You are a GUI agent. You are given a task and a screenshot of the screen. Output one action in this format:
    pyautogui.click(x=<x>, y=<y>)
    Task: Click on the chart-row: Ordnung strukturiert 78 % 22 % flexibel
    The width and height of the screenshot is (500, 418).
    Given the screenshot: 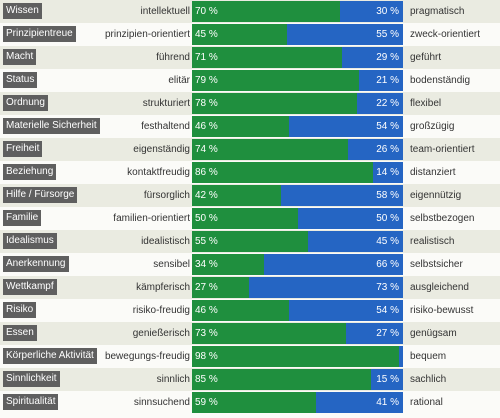 What is the action you would take?
    pyautogui.click(x=250, y=103)
    